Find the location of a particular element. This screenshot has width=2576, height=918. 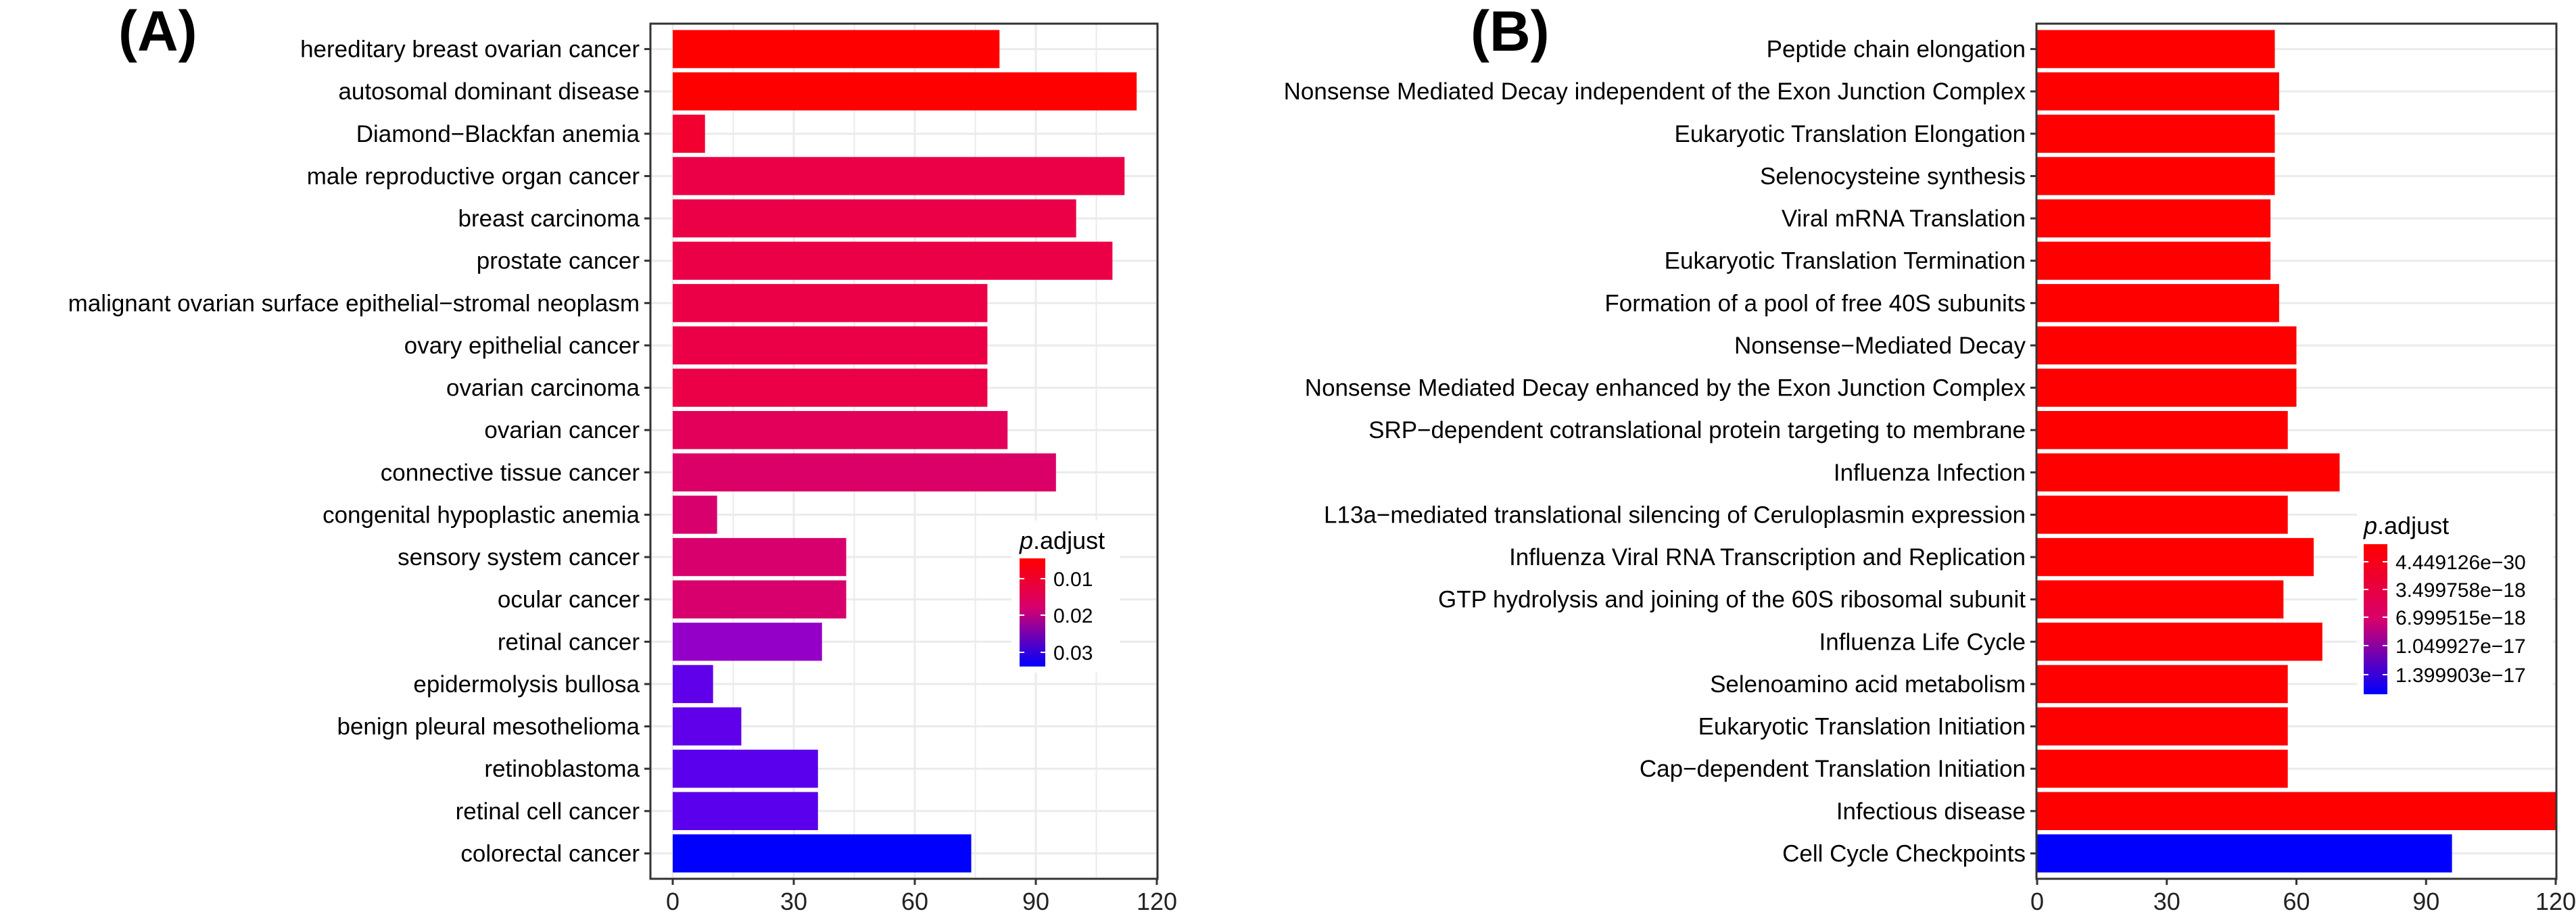

category-label: Formation of a pool of free 40S subunits is located at coordinates (1815, 303).